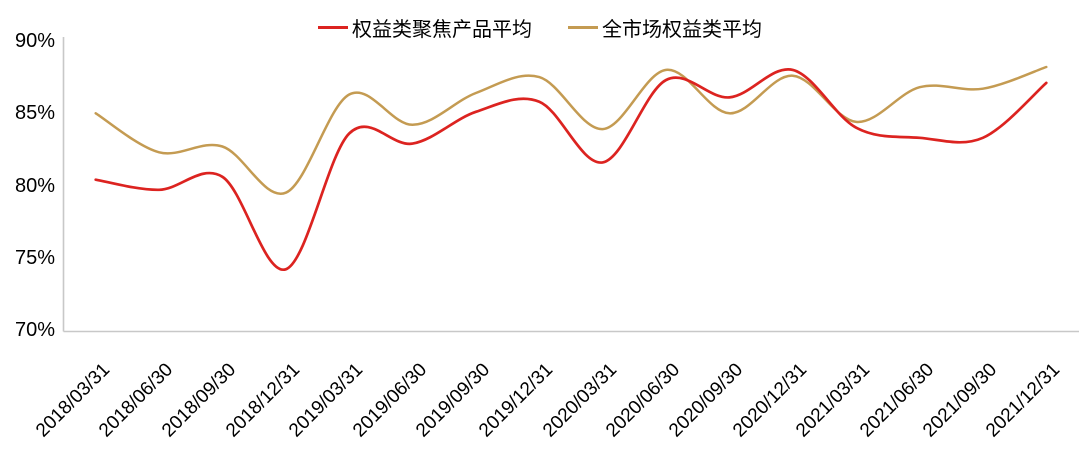  I want to click on legend-line-swatch-gold, so click(583, 27).